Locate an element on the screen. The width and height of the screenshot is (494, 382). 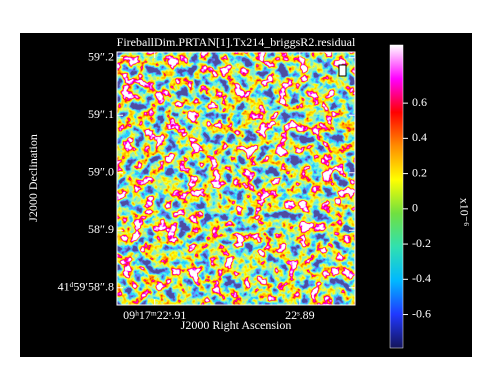
colorbar-tick-label: 0.6 is located at coordinates (419, 102).